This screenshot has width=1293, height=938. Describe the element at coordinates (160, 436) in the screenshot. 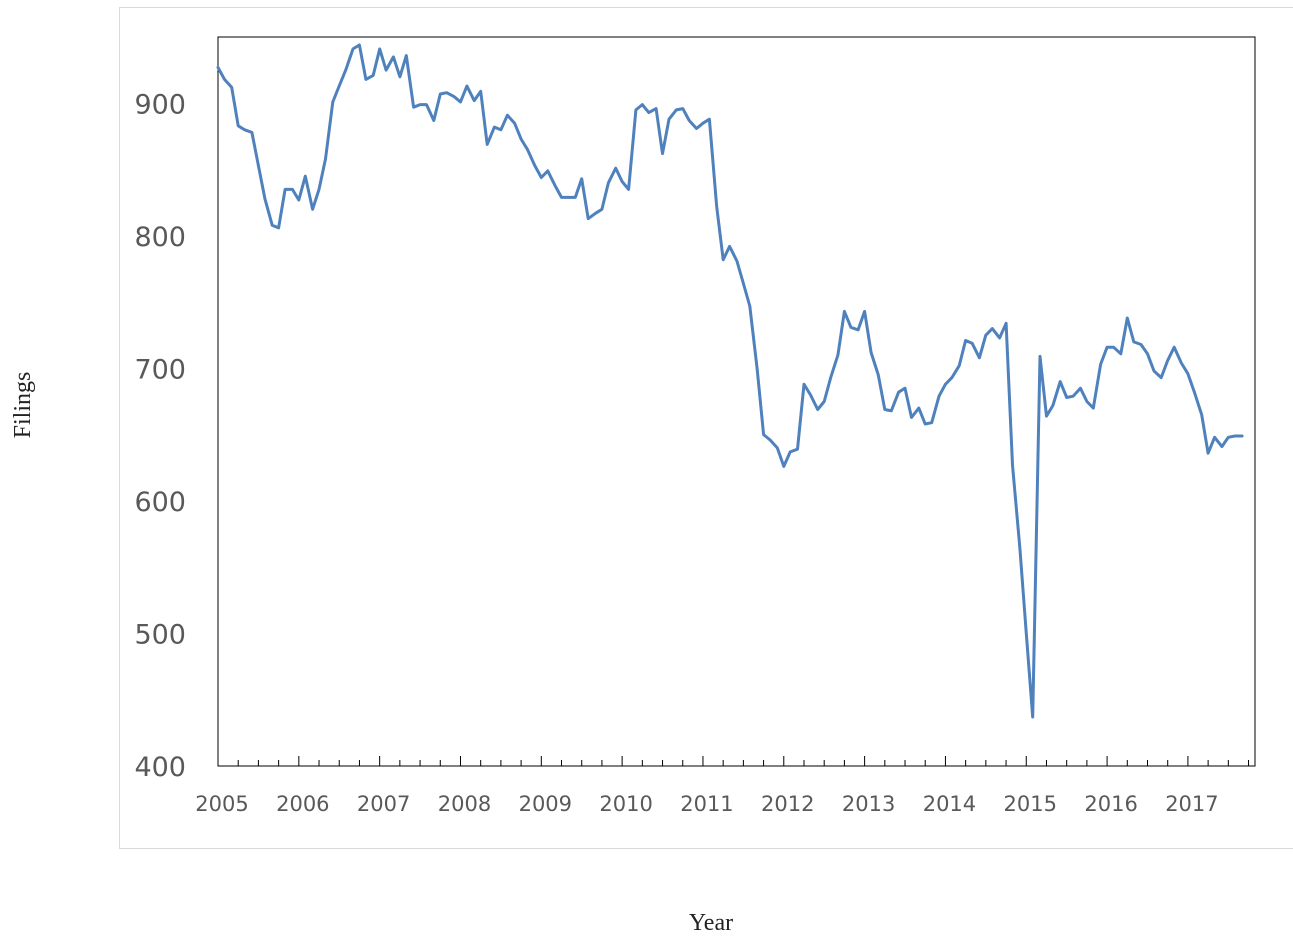

I see `y-axis-tick-labels: 400 500 600 700 800 900` at that location.